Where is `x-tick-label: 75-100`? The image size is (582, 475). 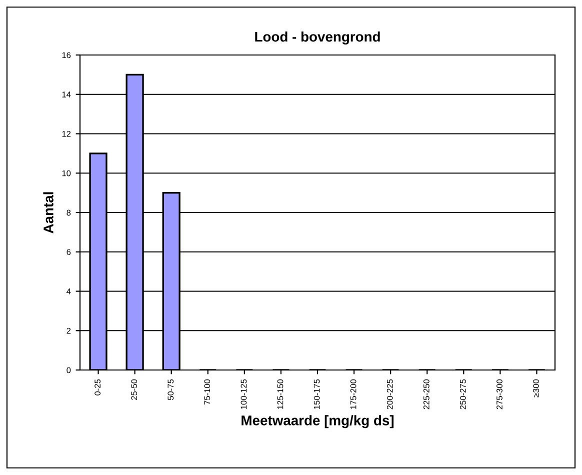 x-tick-label: 75-100 is located at coordinates (207, 392).